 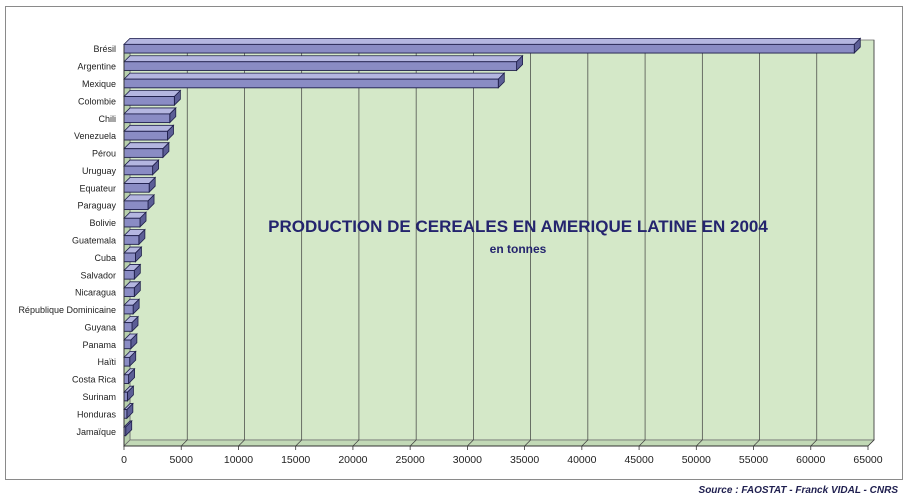 I want to click on x-tick-label: 45000, so click(x=638, y=460).